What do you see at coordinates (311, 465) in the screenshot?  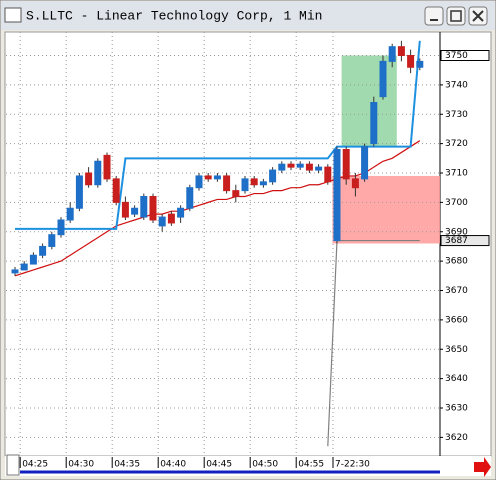 I see `x-tick-label: 04:55` at bounding box center [311, 465].